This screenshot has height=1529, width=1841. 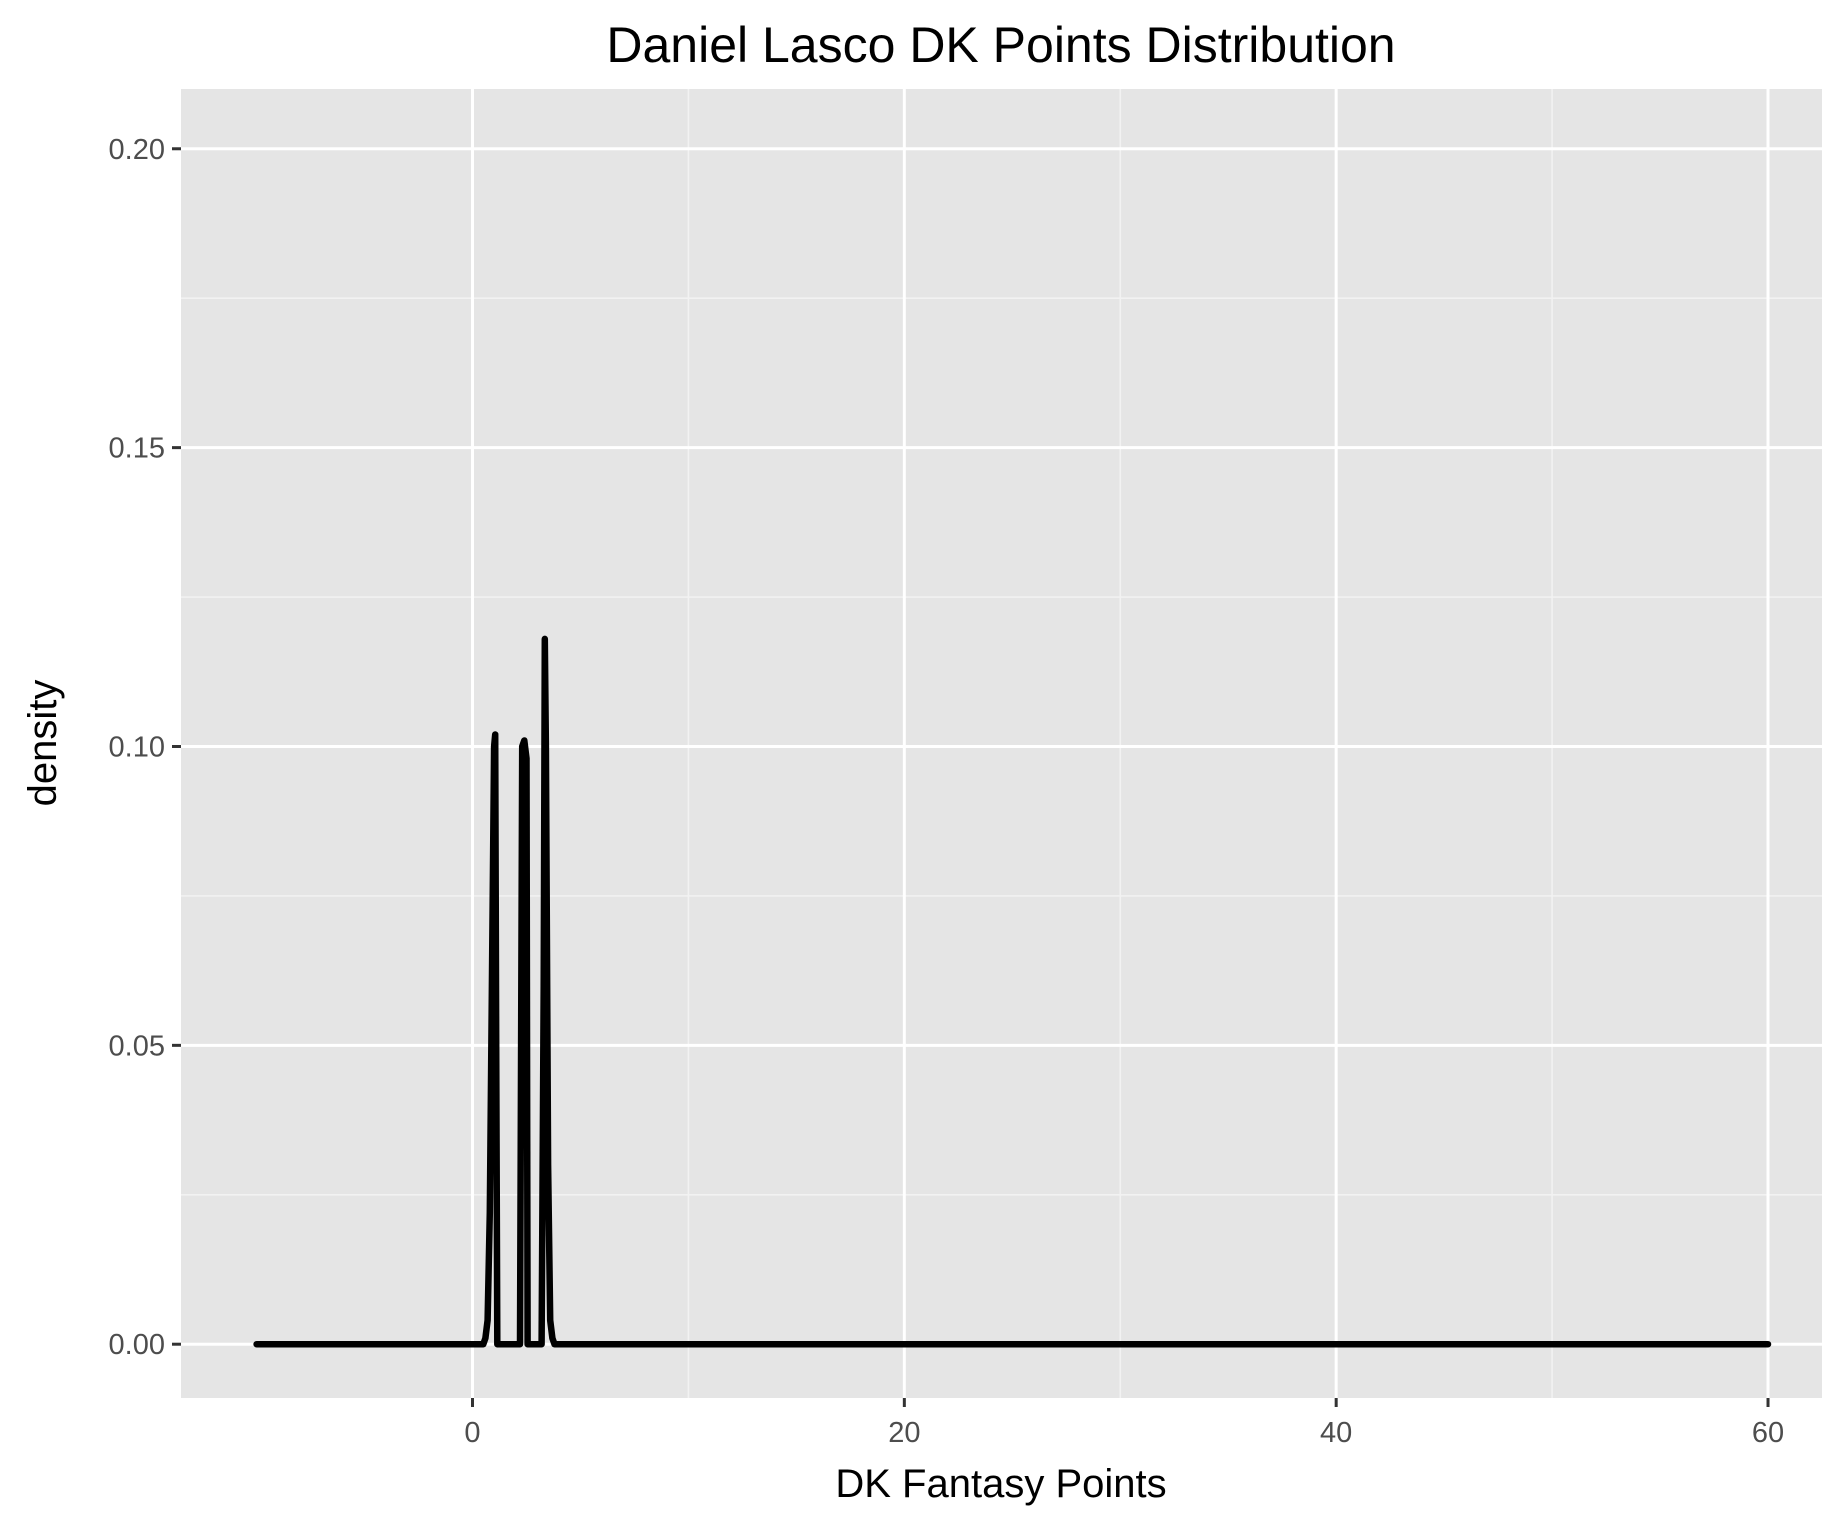 I want to click on y-tick-label: 0.10, so click(x=137, y=747).